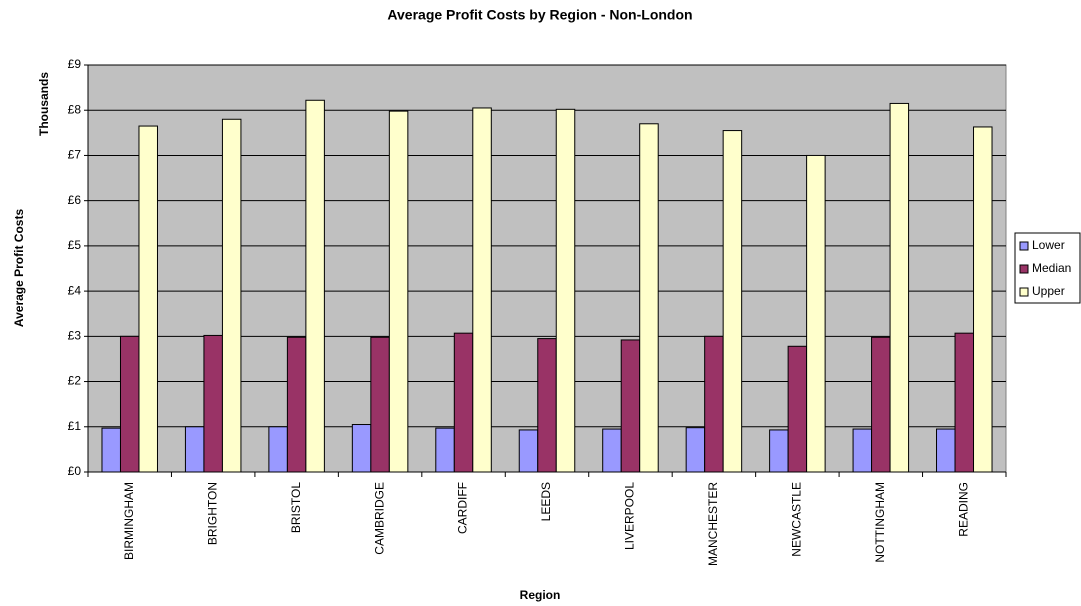 The width and height of the screenshot is (1081, 606). Describe the element at coordinates (1051, 268) in the screenshot. I see `legend-label: Median` at that location.